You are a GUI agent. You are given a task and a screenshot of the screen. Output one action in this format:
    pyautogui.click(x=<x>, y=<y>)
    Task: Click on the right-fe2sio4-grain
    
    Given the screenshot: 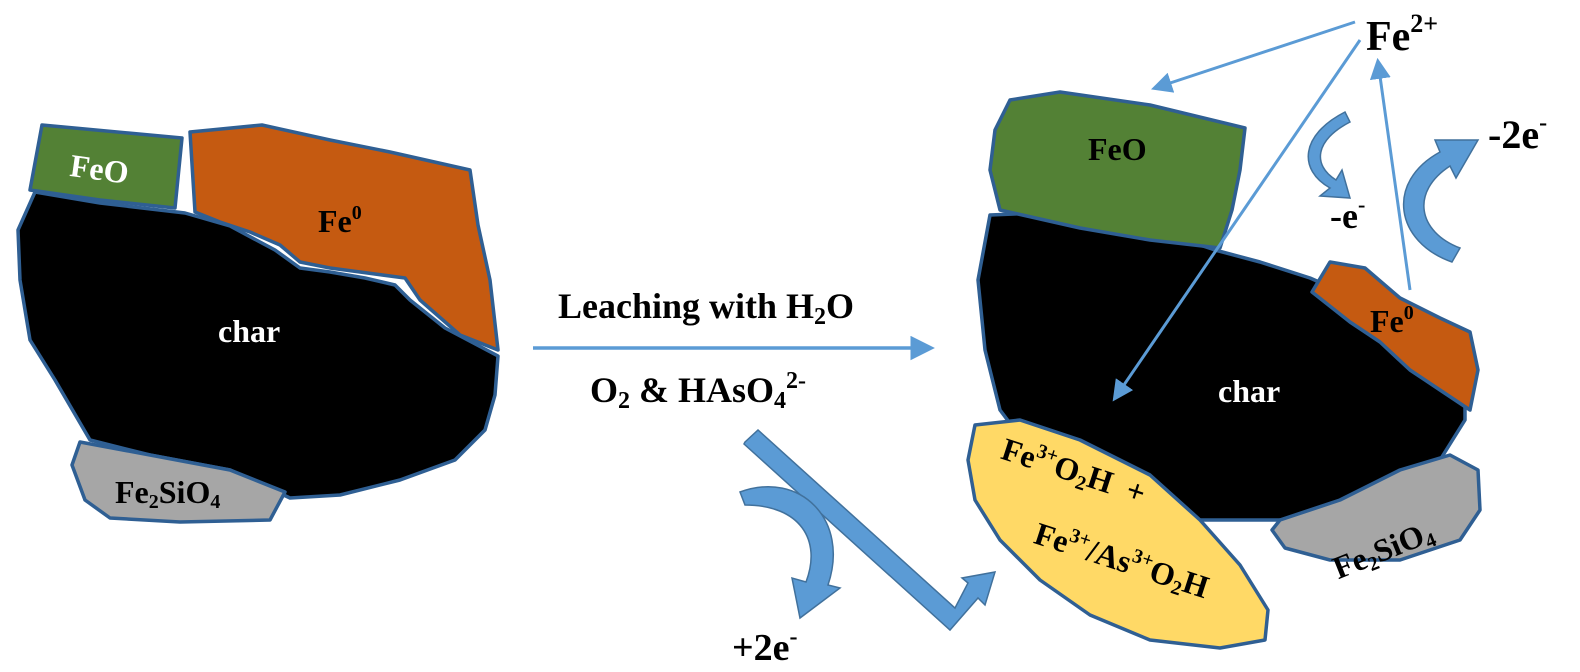 What is the action you would take?
    pyautogui.click(x=1376, y=507)
    